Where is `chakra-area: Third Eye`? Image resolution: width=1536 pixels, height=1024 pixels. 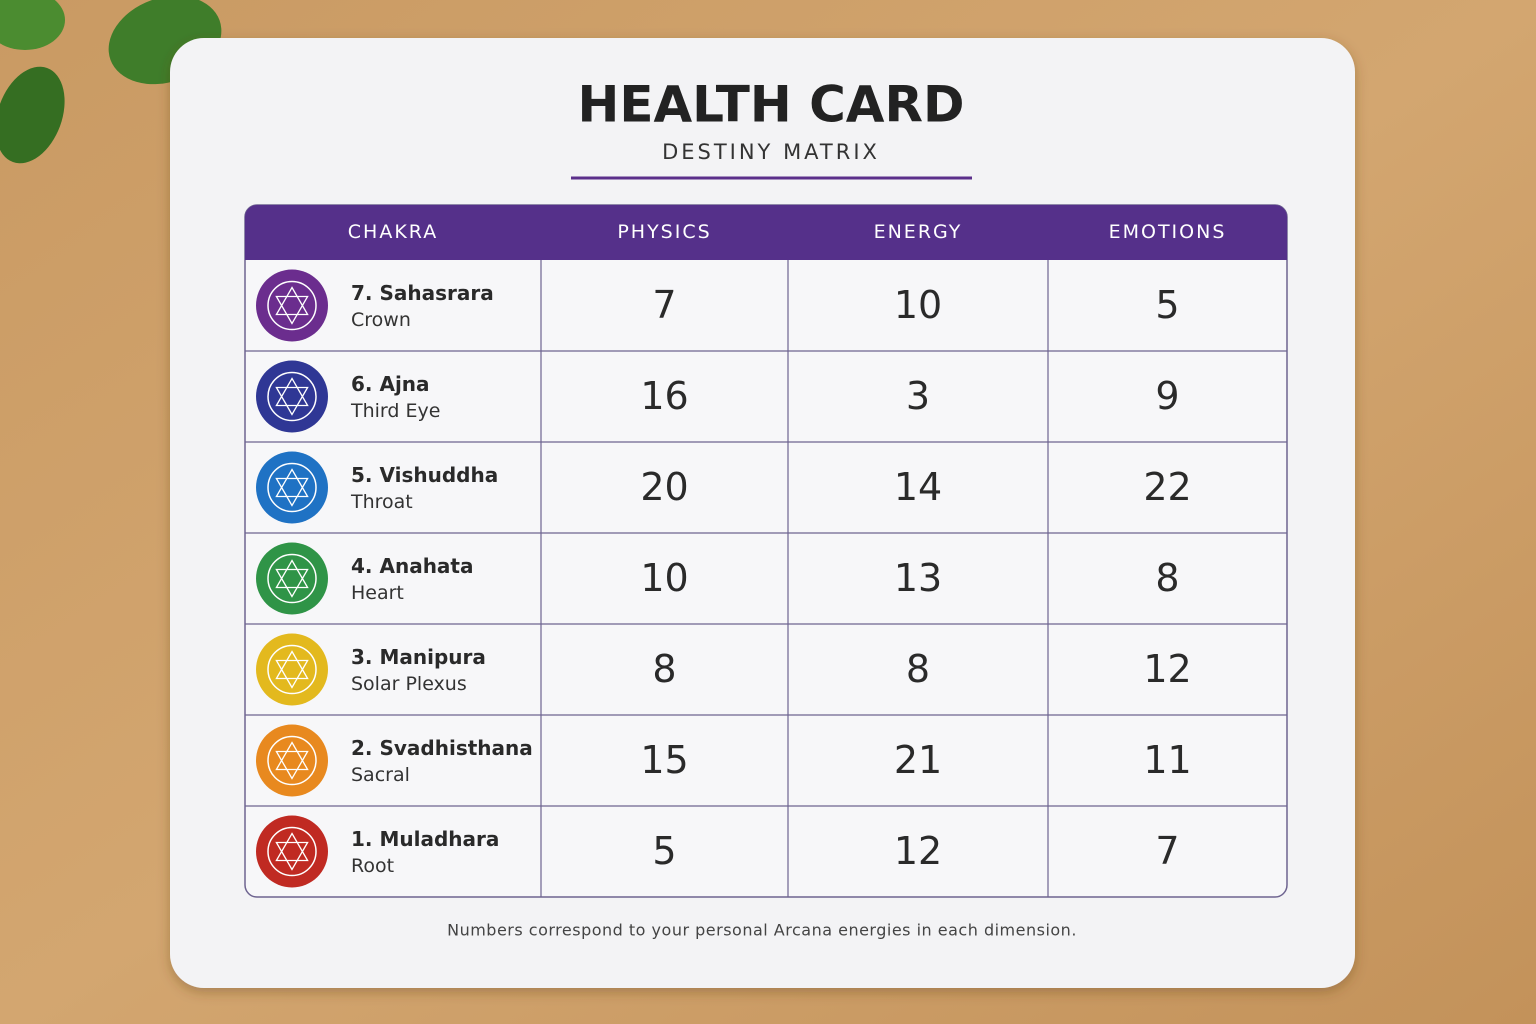
chakra-area: Third Eye is located at coordinates (395, 411).